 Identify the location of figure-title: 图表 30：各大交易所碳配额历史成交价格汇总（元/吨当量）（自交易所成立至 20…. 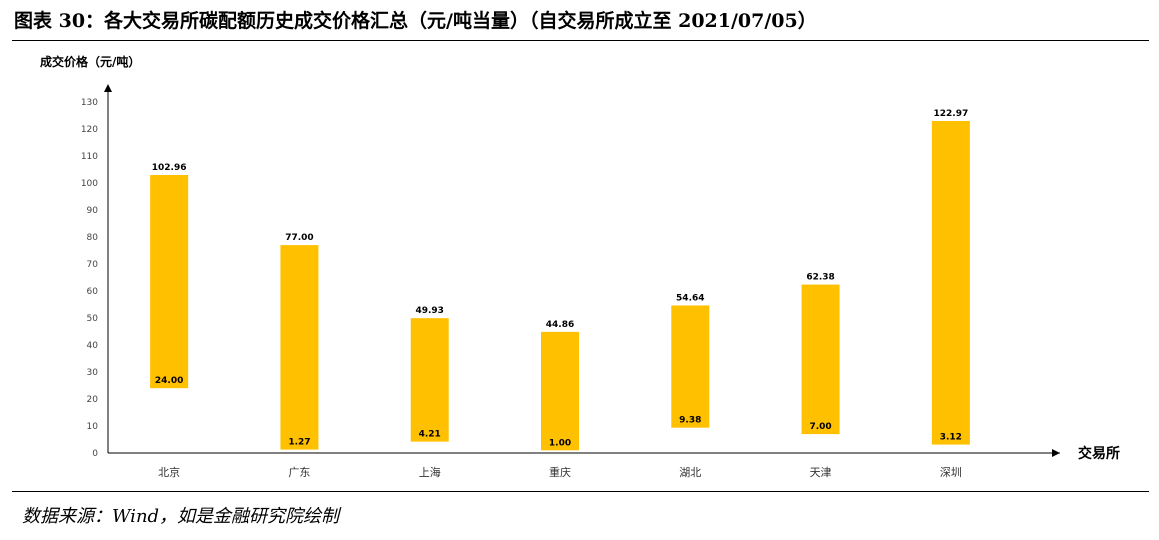
(415, 21).